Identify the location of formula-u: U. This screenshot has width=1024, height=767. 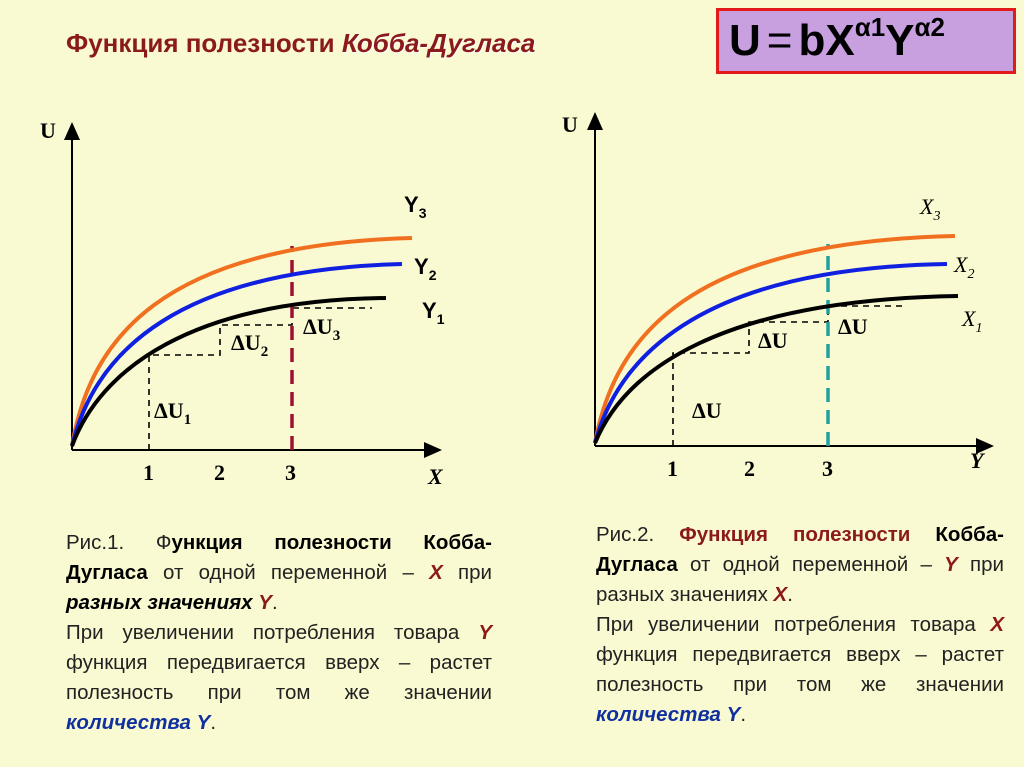
(745, 40).